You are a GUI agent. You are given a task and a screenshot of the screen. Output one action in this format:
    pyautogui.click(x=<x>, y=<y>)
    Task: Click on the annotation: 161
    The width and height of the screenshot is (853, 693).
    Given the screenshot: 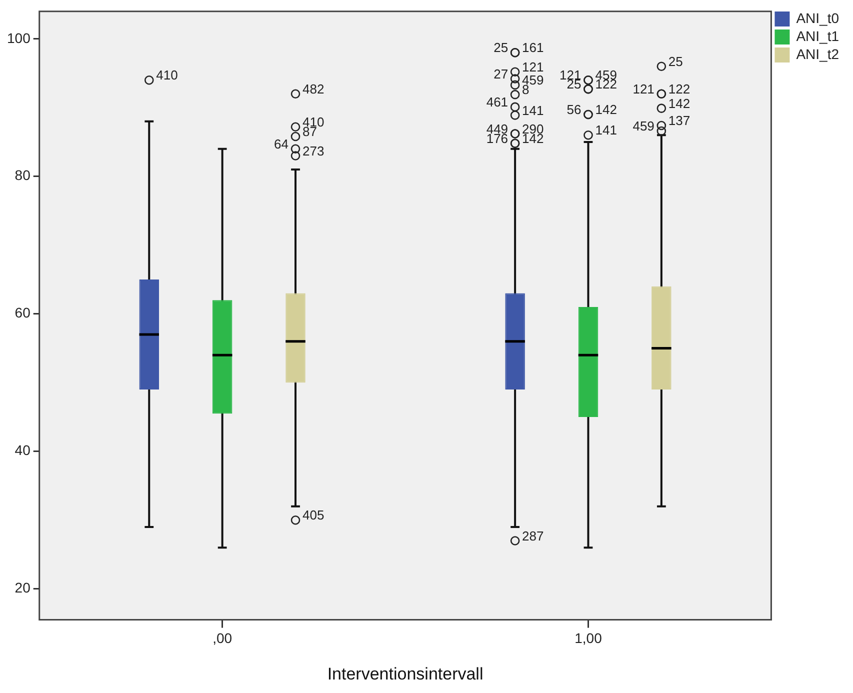 What is the action you would take?
    pyautogui.click(x=533, y=48)
    